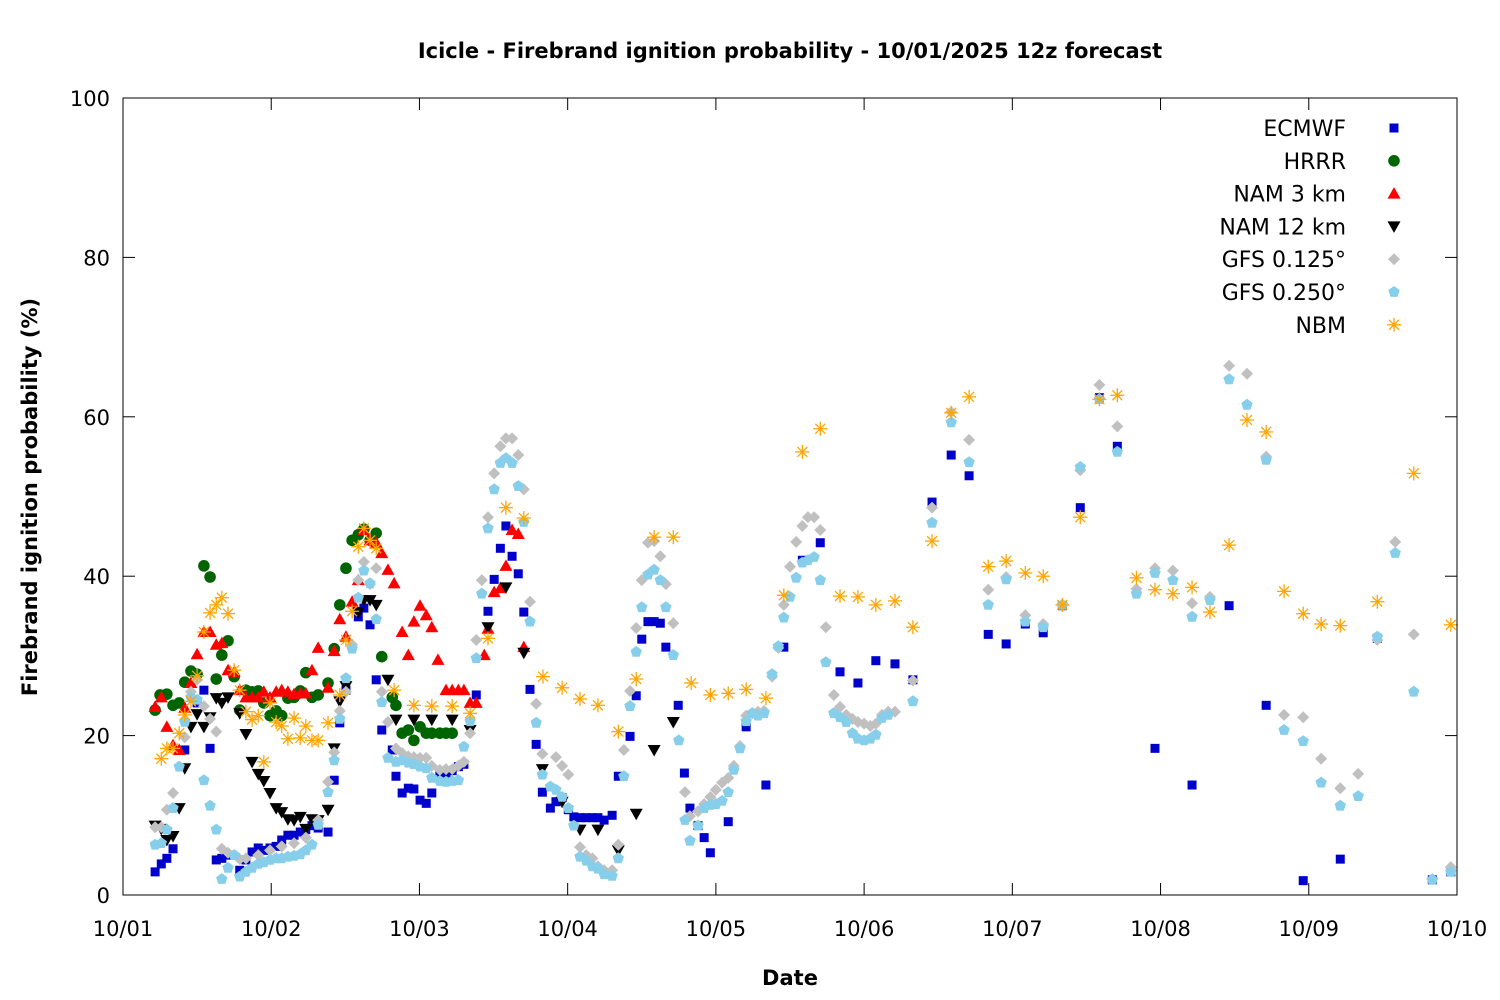 The height and width of the screenshot is (1000, 1500). What do you see at coordinates (1309, 929) in the screenshot?
I see `x-tick-label: 10/09` at bounding box center [1309, 929].